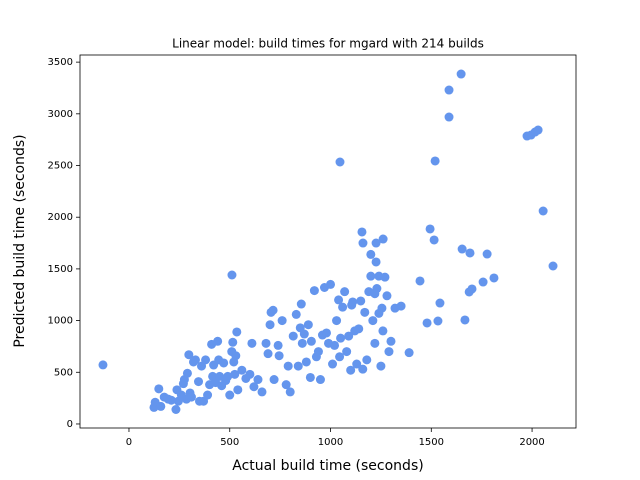 Image resolution: width=640 pixels, height=480 pixels. Describe the element at coordinates (60, 166) in the screenshot. I see `y-tick-label: 2500` at that location.